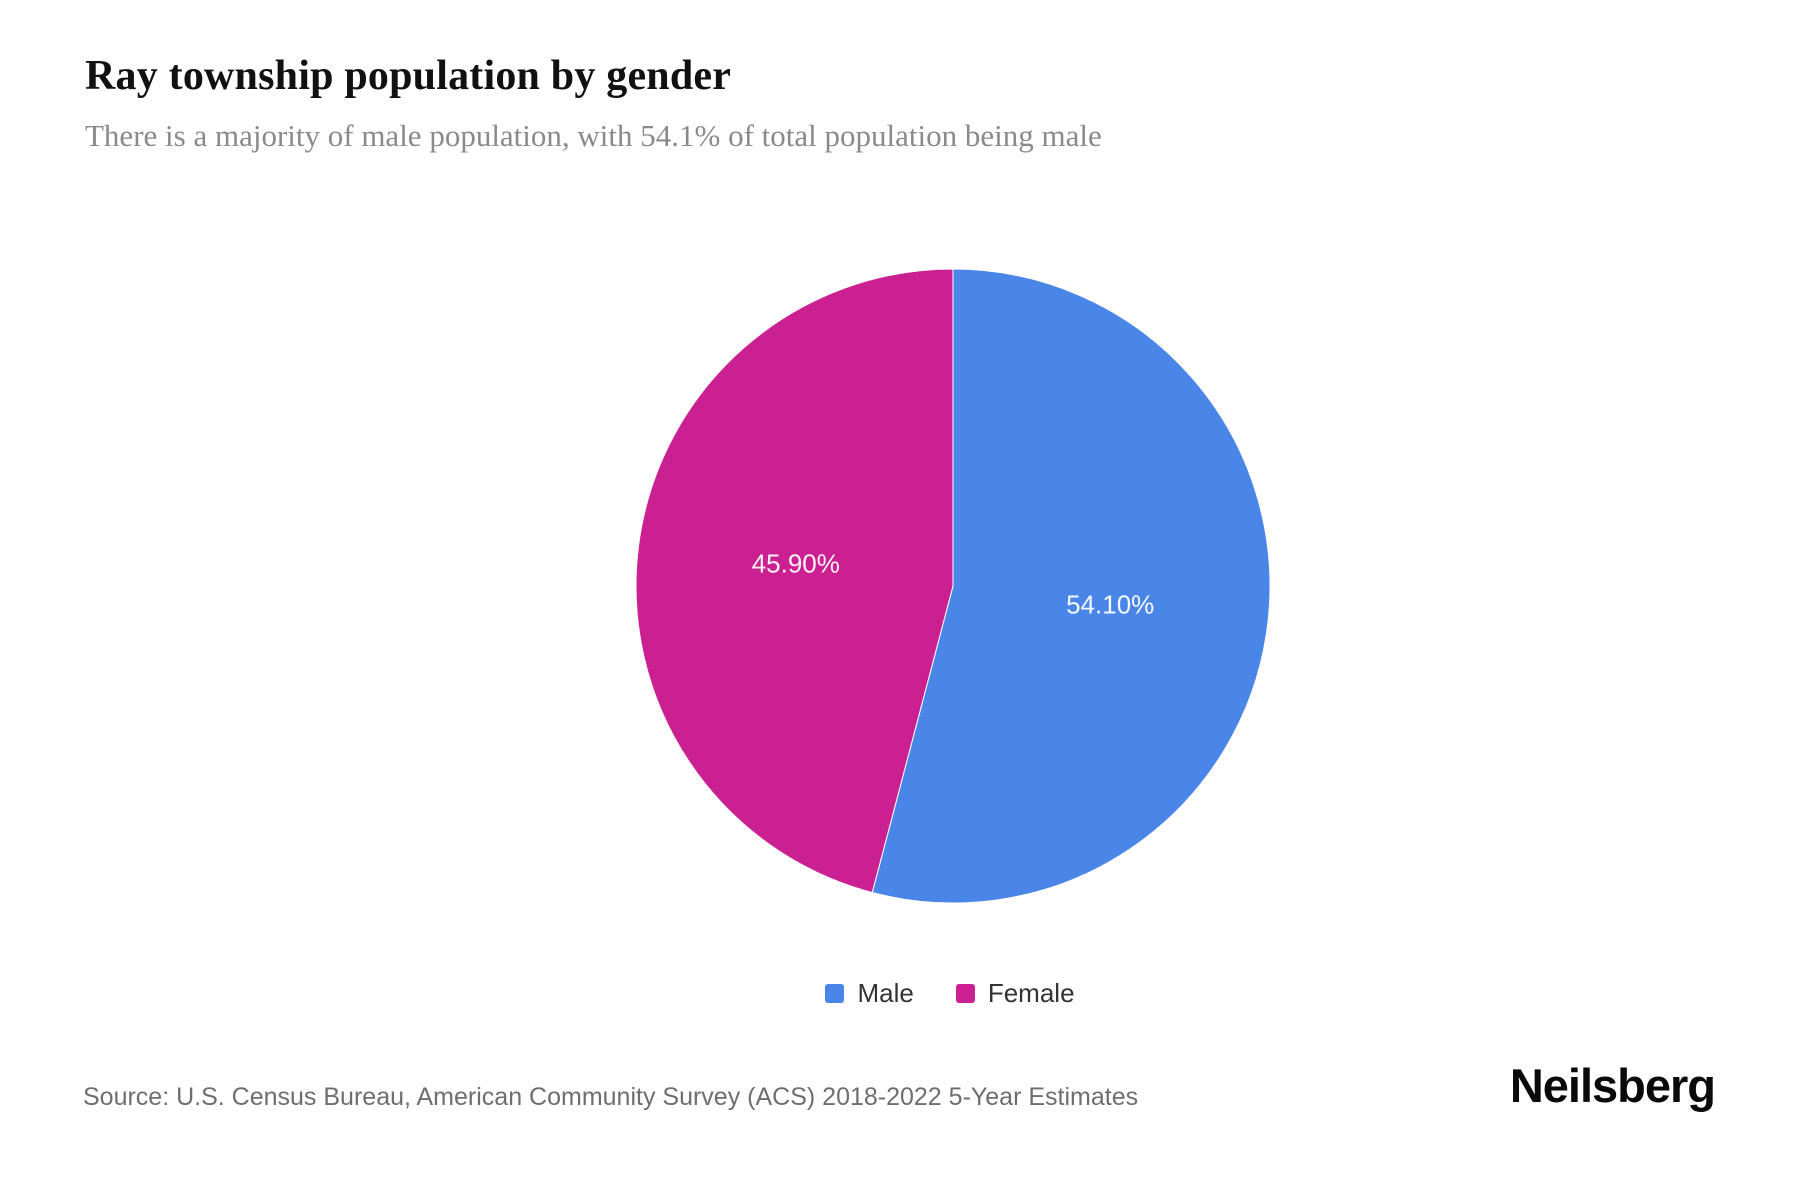 The image size is (1800, 1200). Describe the element at coordinates (408, 76) in the screenshot. I see `page-title: Ray township population by gender` at that location.